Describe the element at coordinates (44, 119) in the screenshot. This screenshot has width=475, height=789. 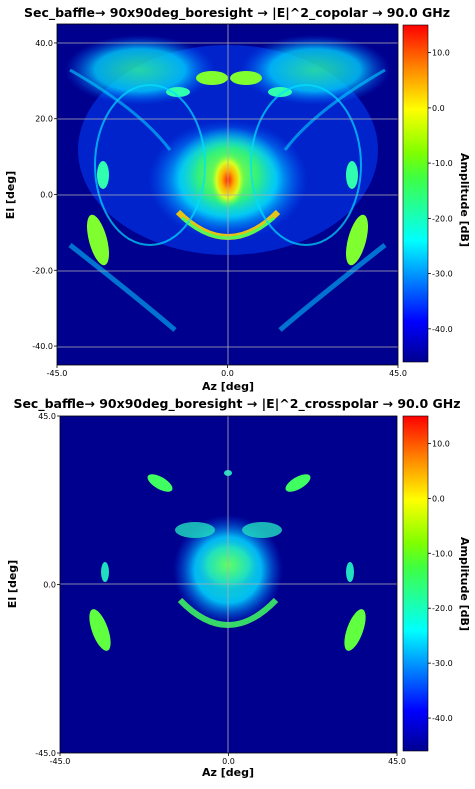
I see `y-tick-label: 20.0` at that location.